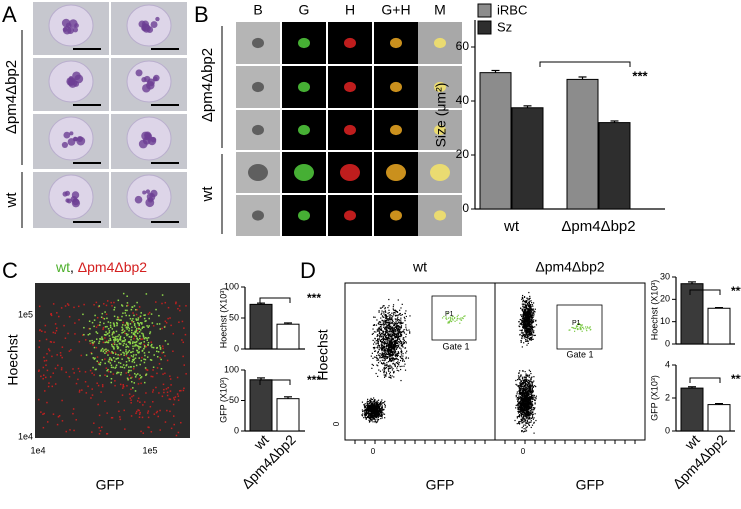  I want to click on x-tick-label: 1e5, so click(149, 450).